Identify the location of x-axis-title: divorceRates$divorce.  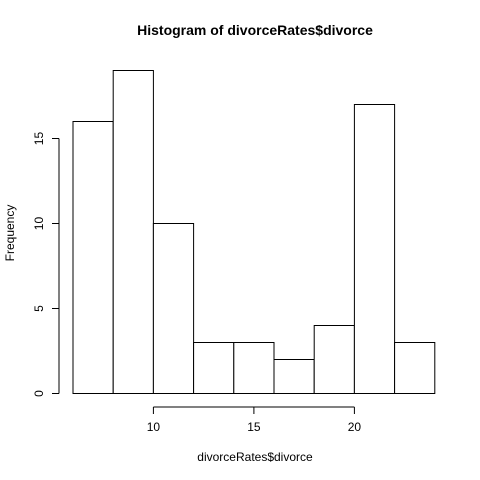
(255, 457).